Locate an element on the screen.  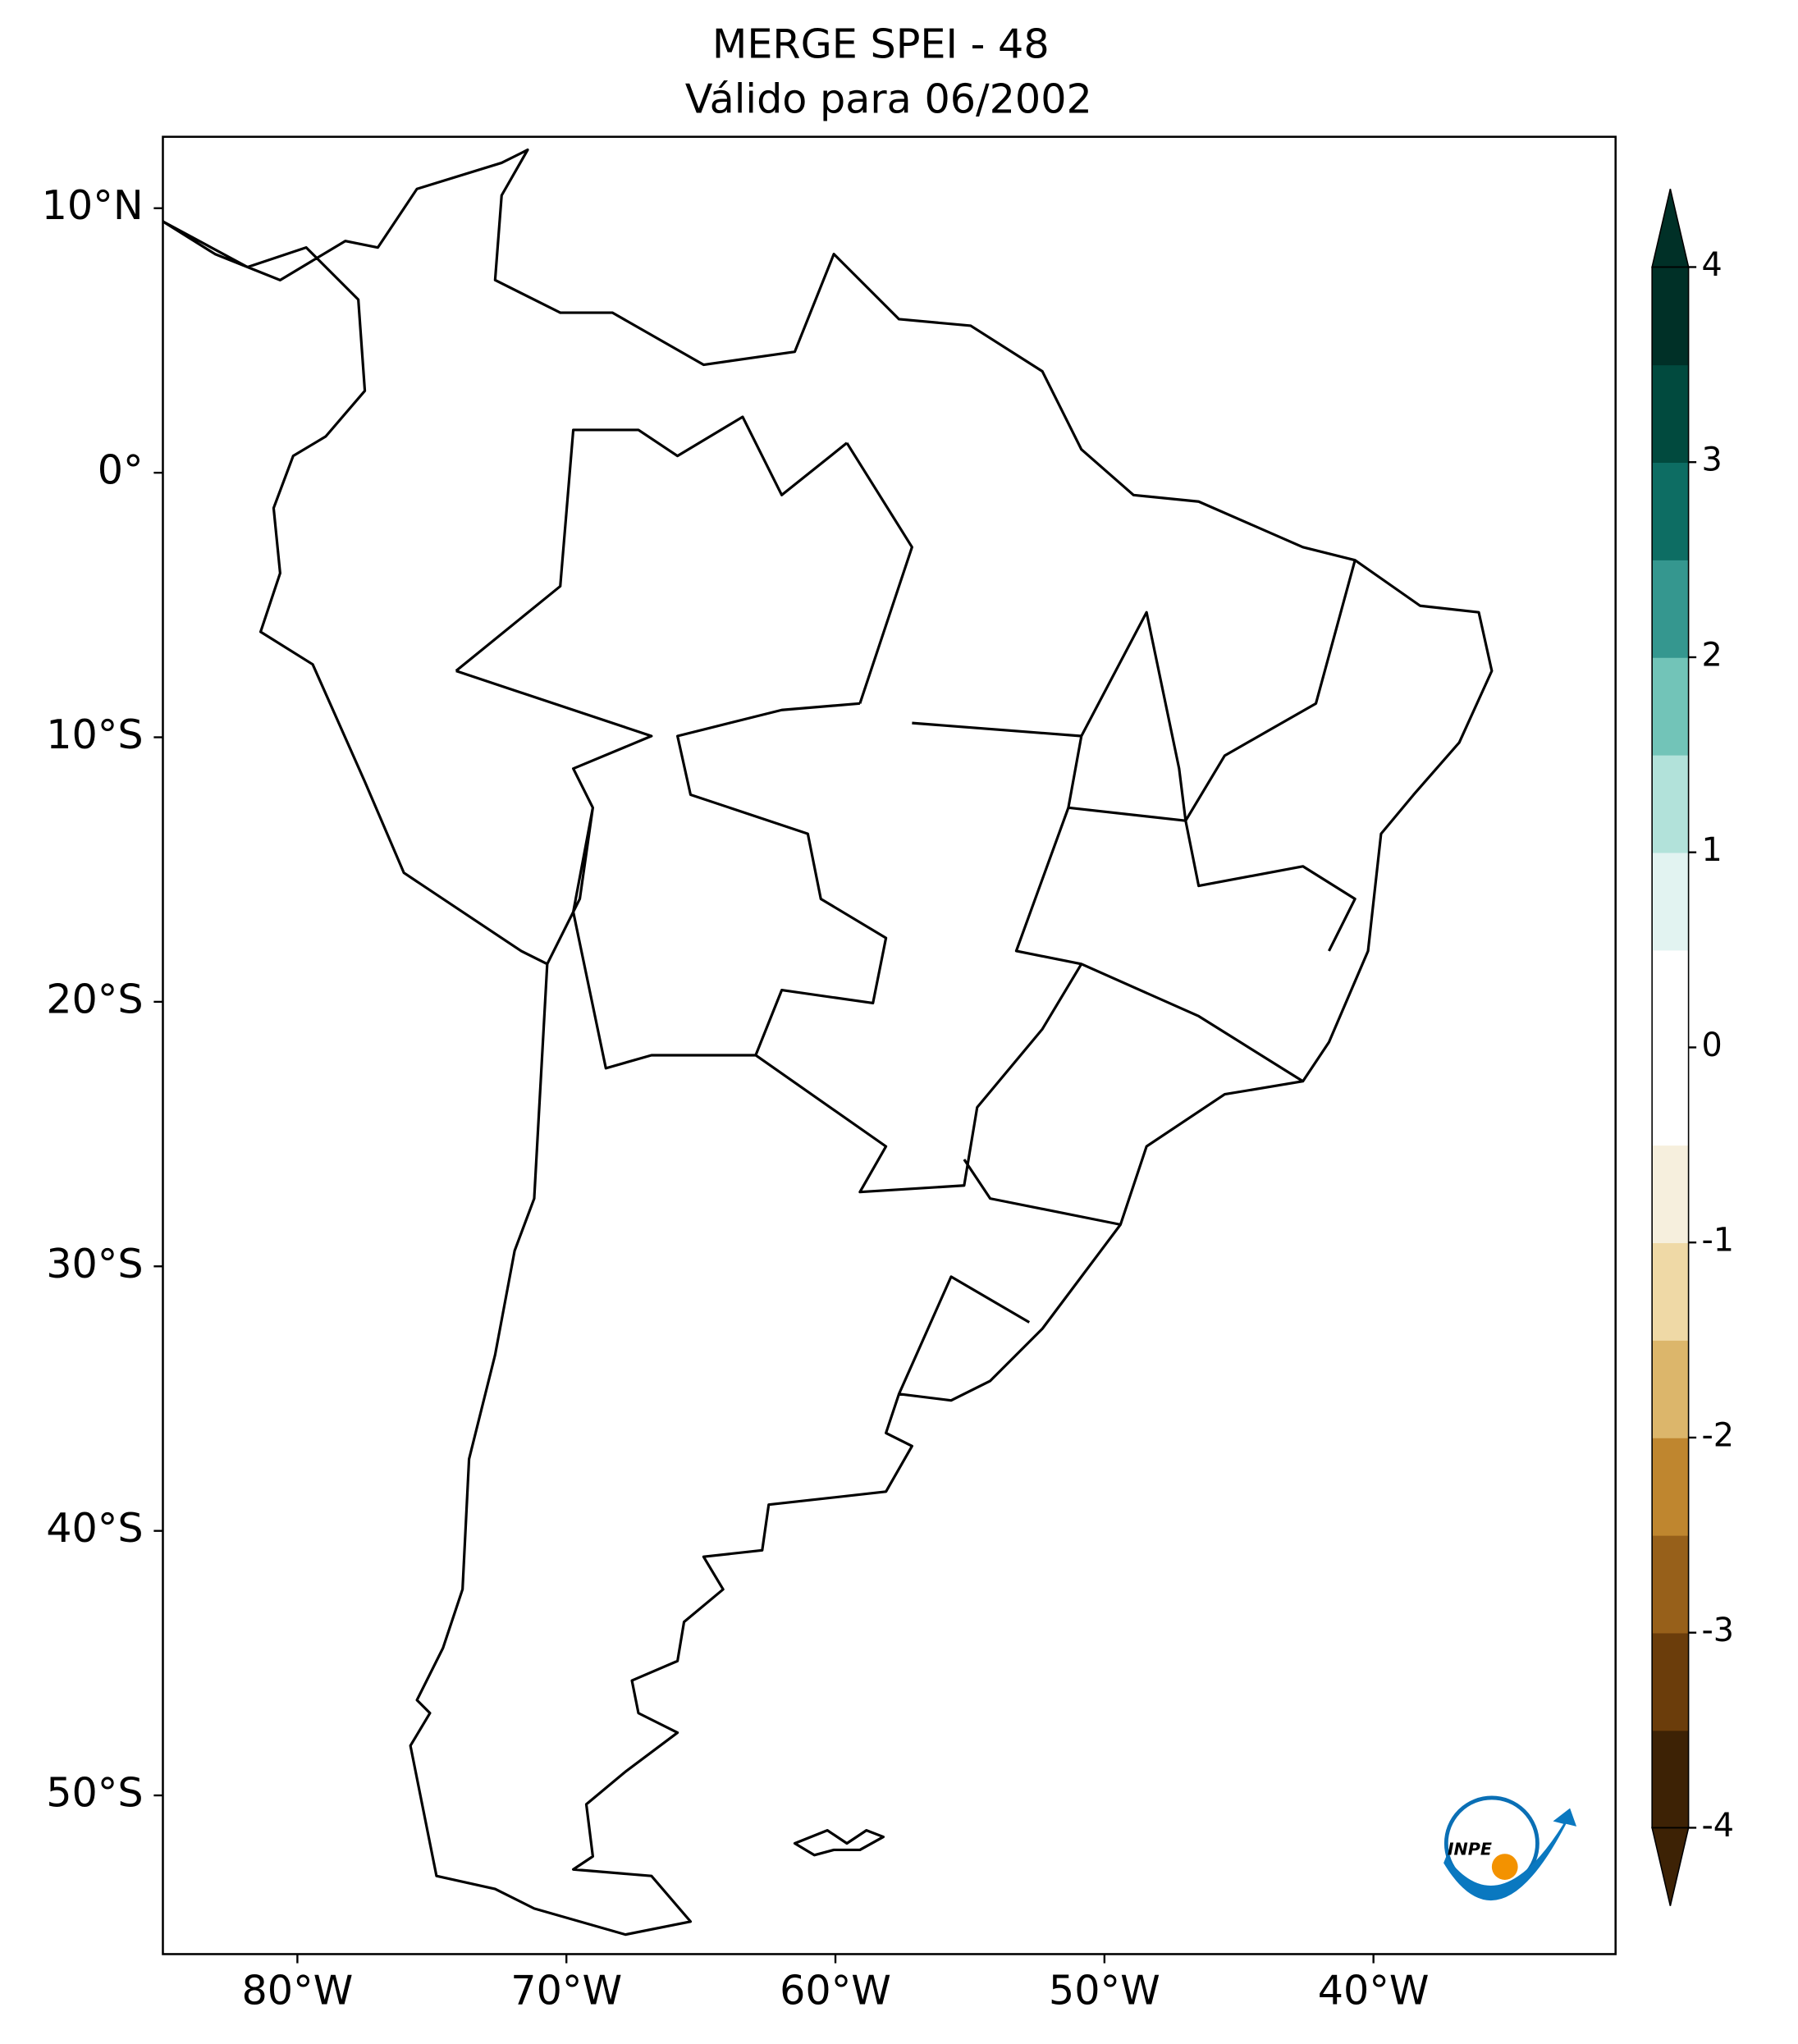
colorbar-extend-low is located at coordinates (1670, 1866).